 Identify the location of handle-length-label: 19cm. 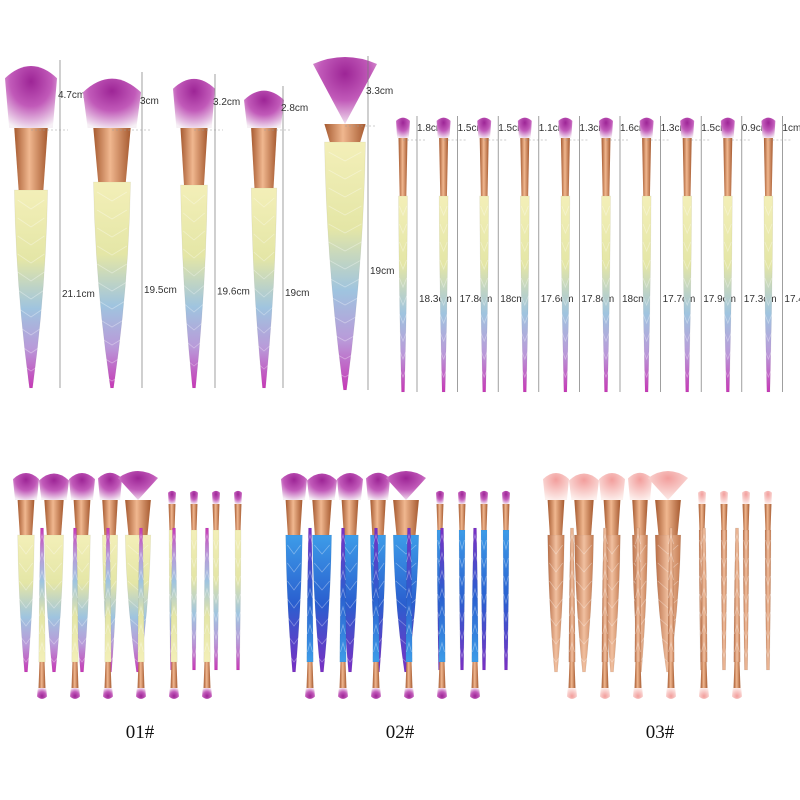
(382, 271).